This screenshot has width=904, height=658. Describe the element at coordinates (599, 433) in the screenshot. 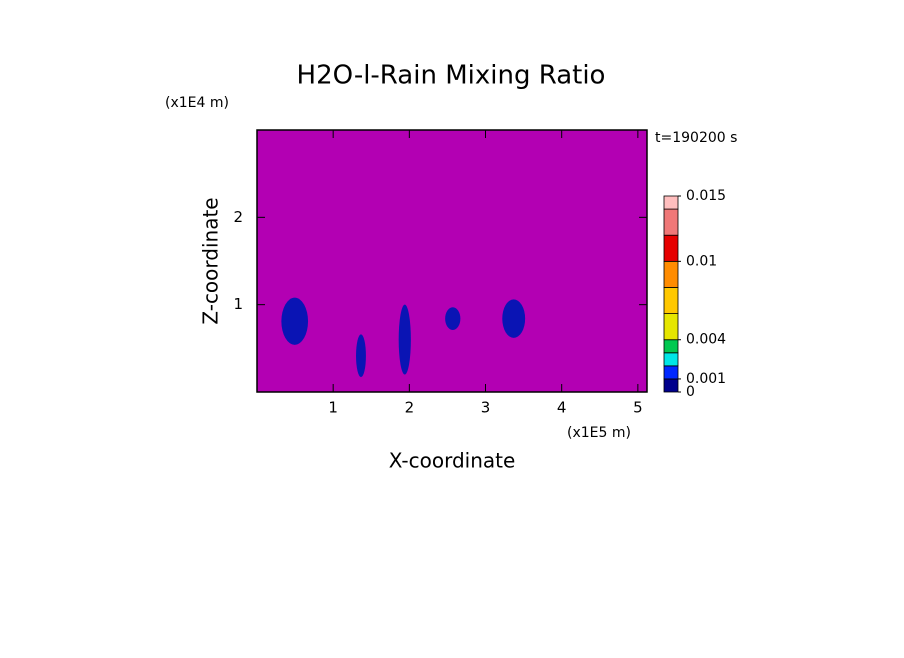

I see `x-unit: (x1E5 m)` at that location.